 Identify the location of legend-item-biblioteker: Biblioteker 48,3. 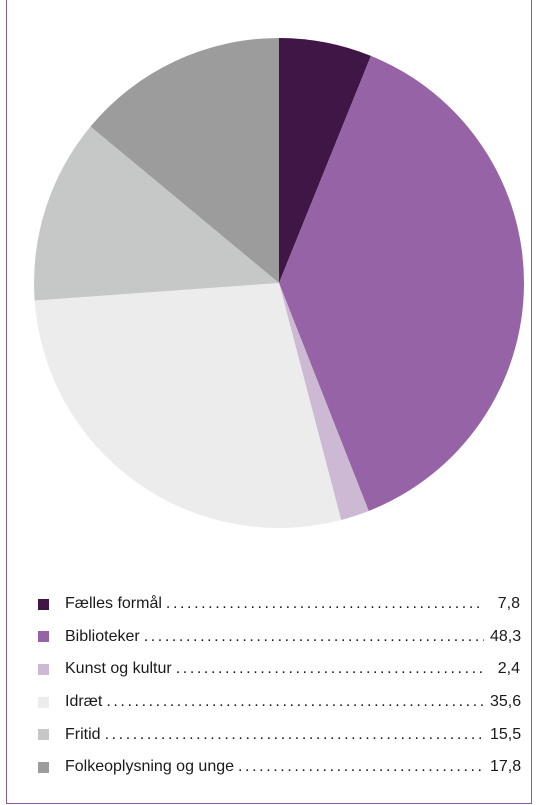
(280, 637).